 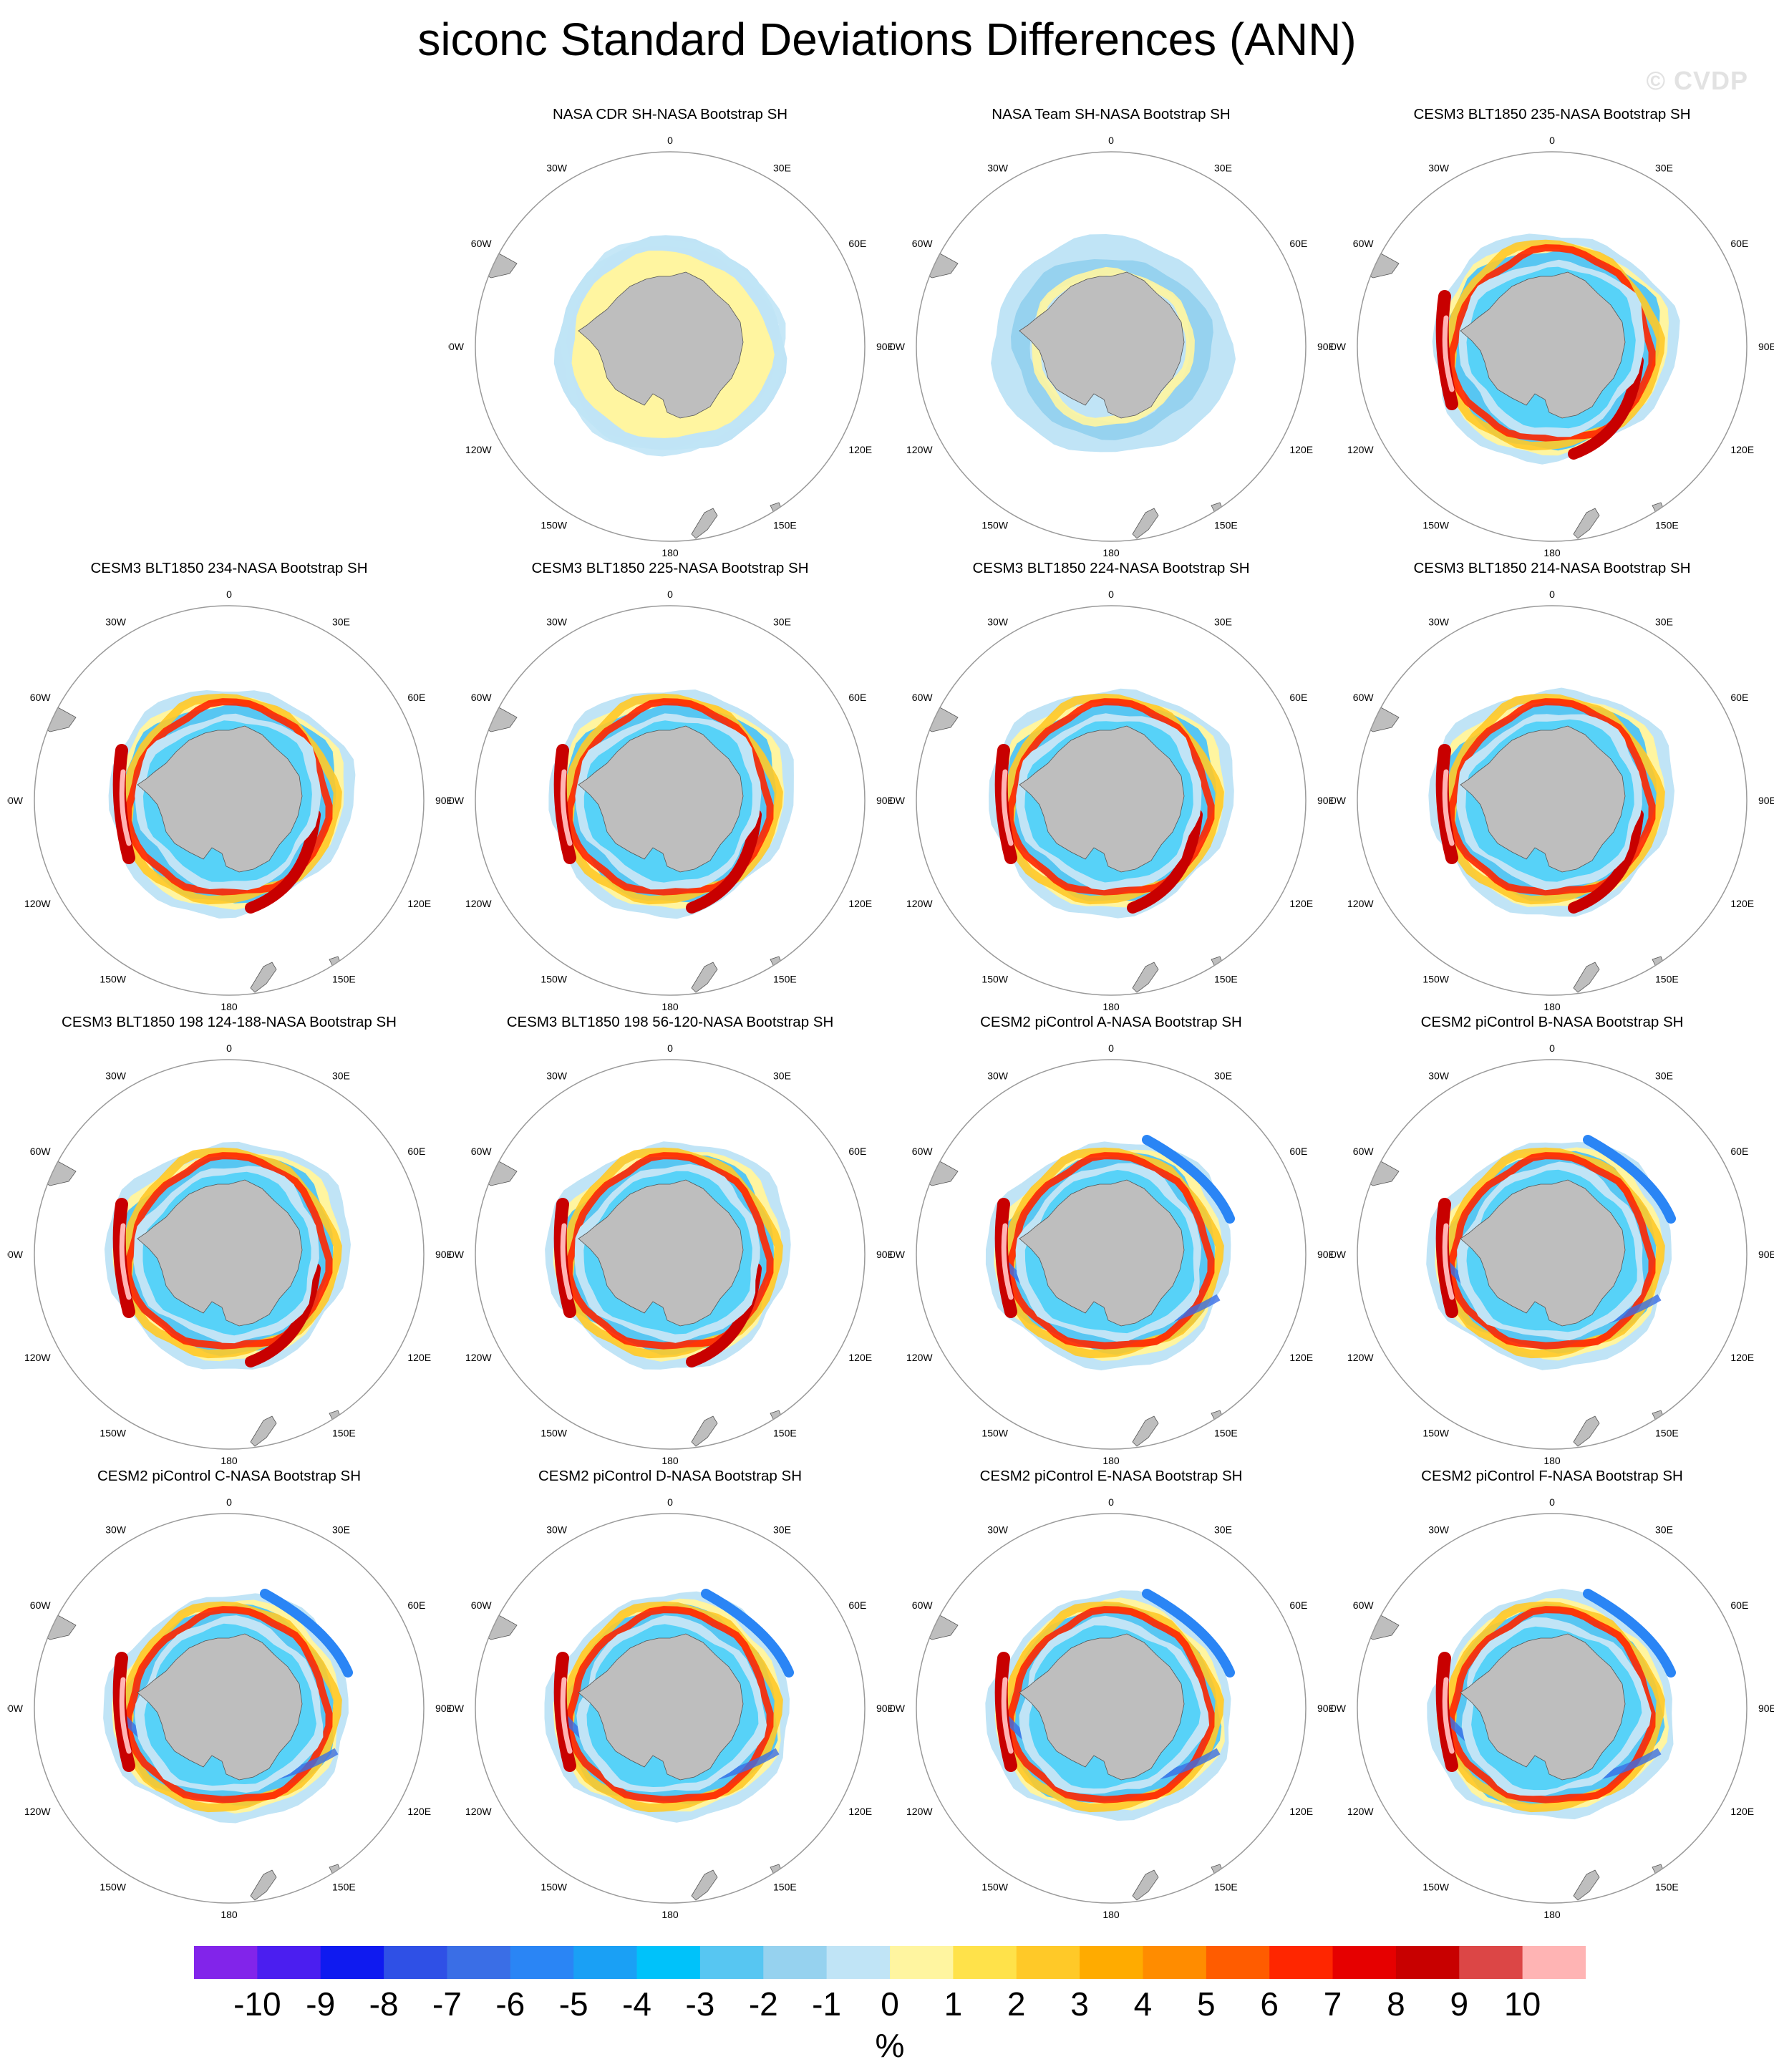 What do you see at coordinates (827, 2004) in the screenshot?
I see `colorbar-tick-label: -1` at bounding box center [827, 2004].